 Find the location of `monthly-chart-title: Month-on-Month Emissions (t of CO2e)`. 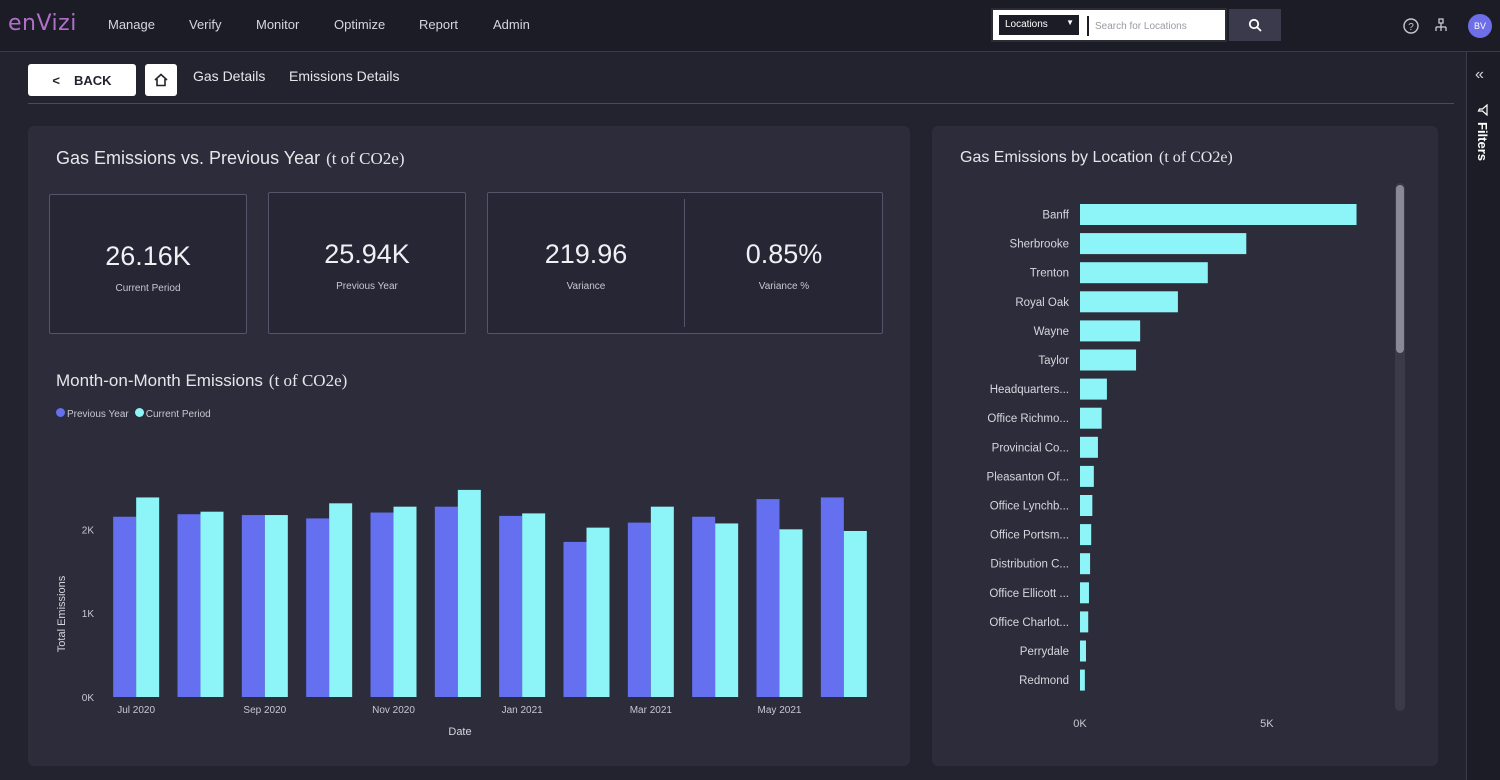

monthly-chart-title: Month-on-Month Emissions (t of CO2e) is located at coordinates (201, 381).